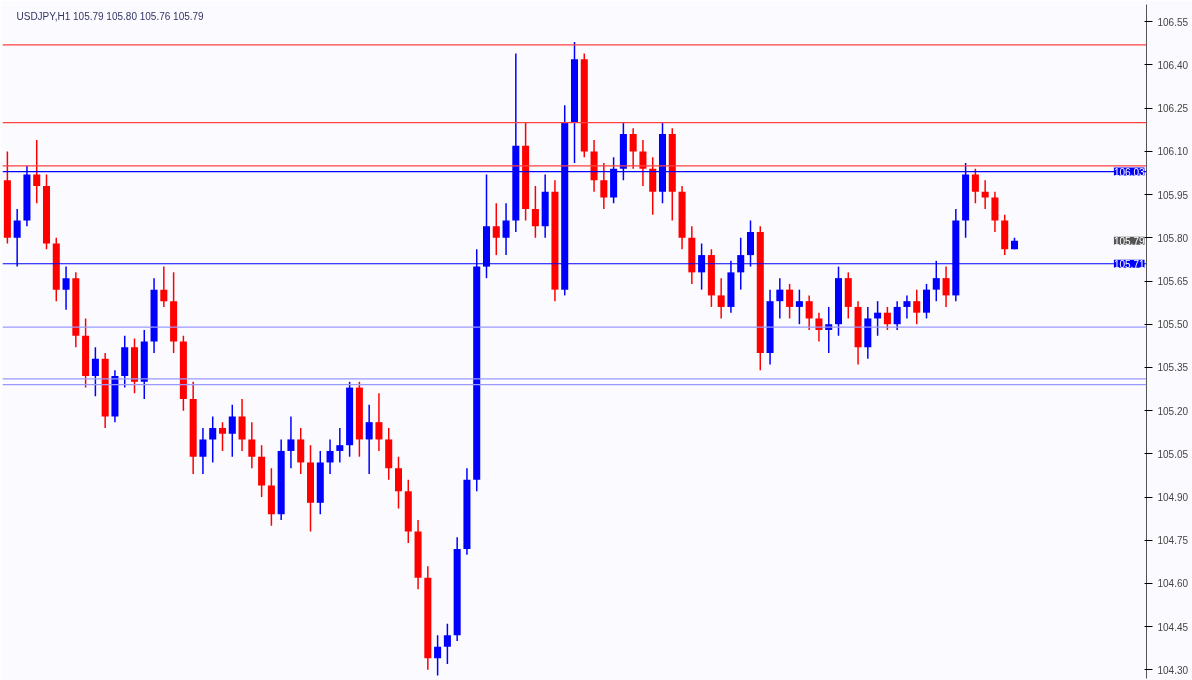 The height and width of the screenshot is (680, 1192). I want to click on y-tick-label: 106.10, so click(1173, 152).